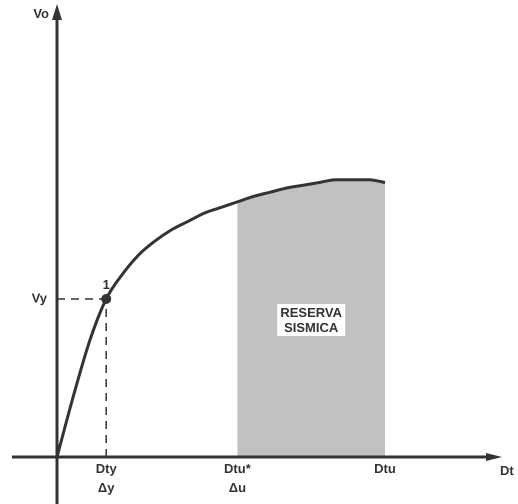 The image size is (518, 504). What do you see at coordinates (107, 478) in the screenshot?
I see `x-tick-label: Dty Δy` at bounding box center [107, 478].